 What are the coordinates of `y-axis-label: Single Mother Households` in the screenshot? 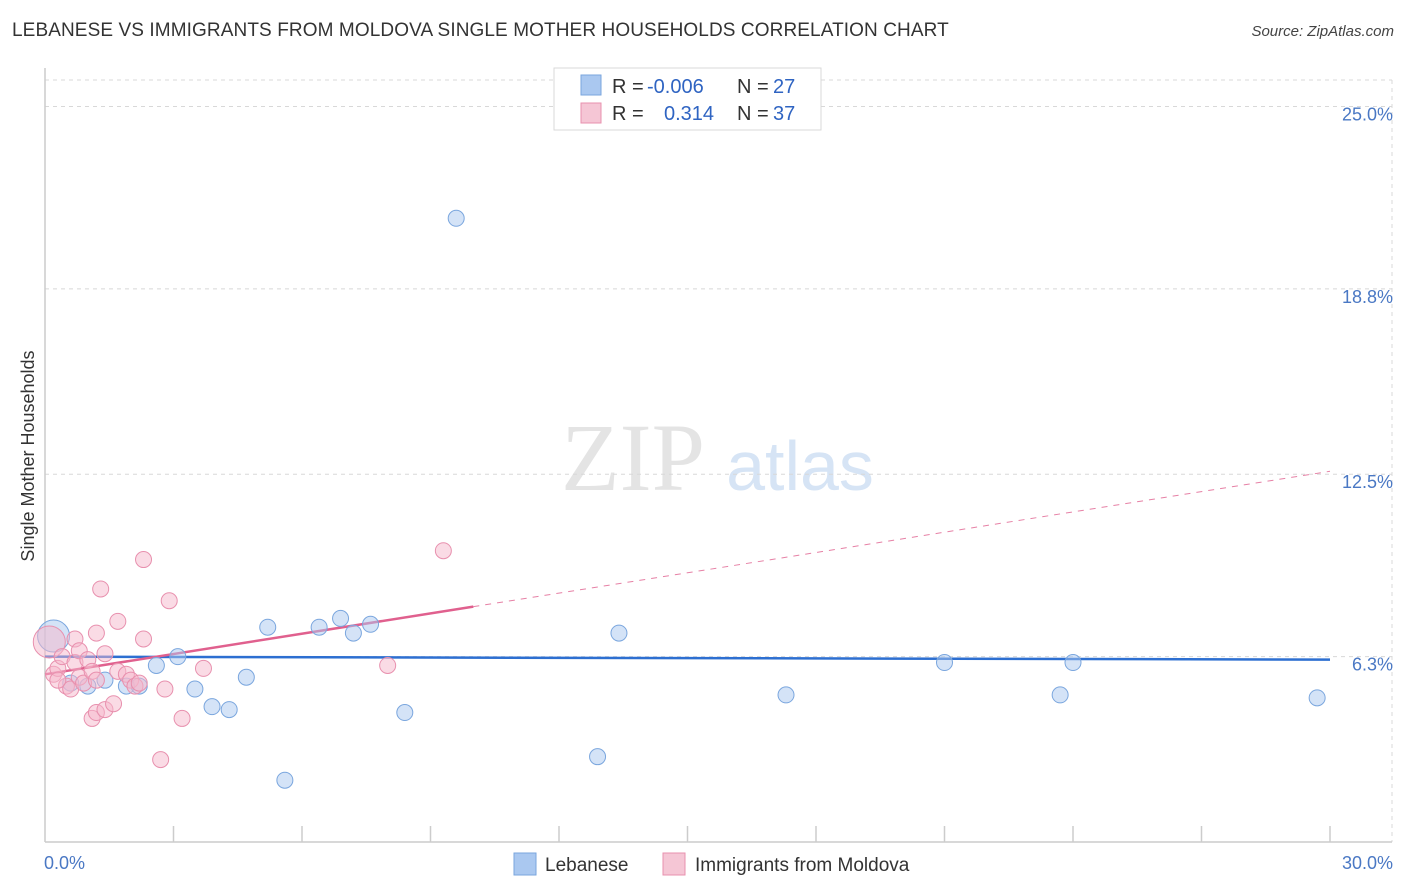 It's located at (28, 455).